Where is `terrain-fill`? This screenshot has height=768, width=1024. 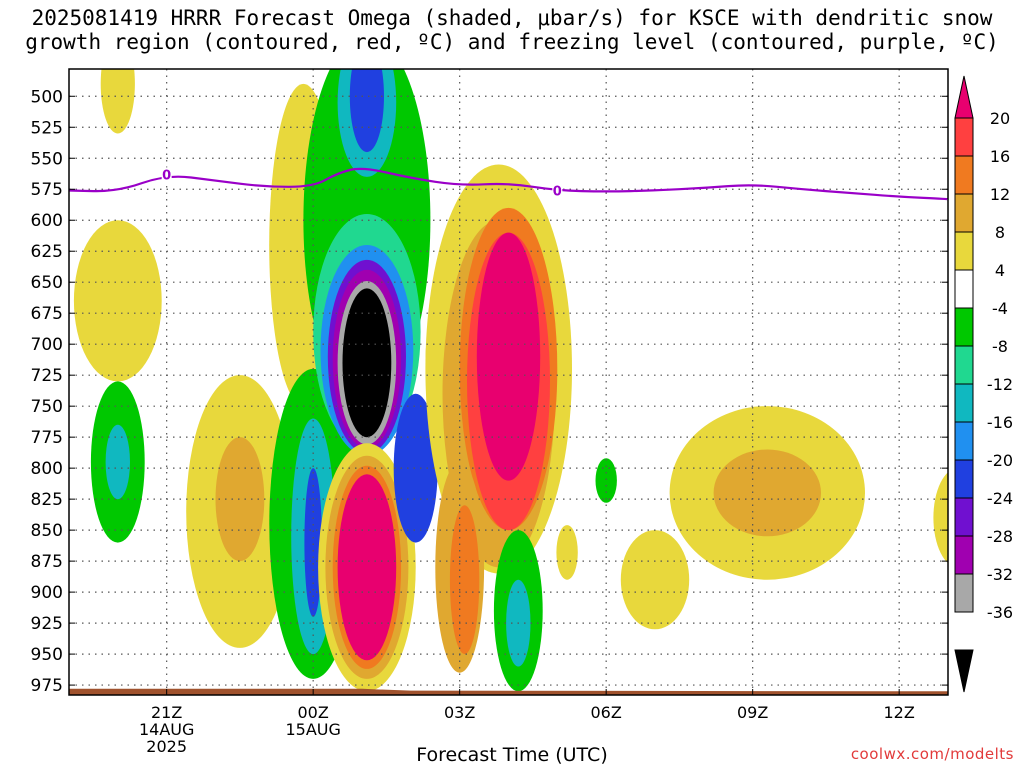 terrain-fill is located at coordinates (508, 691).